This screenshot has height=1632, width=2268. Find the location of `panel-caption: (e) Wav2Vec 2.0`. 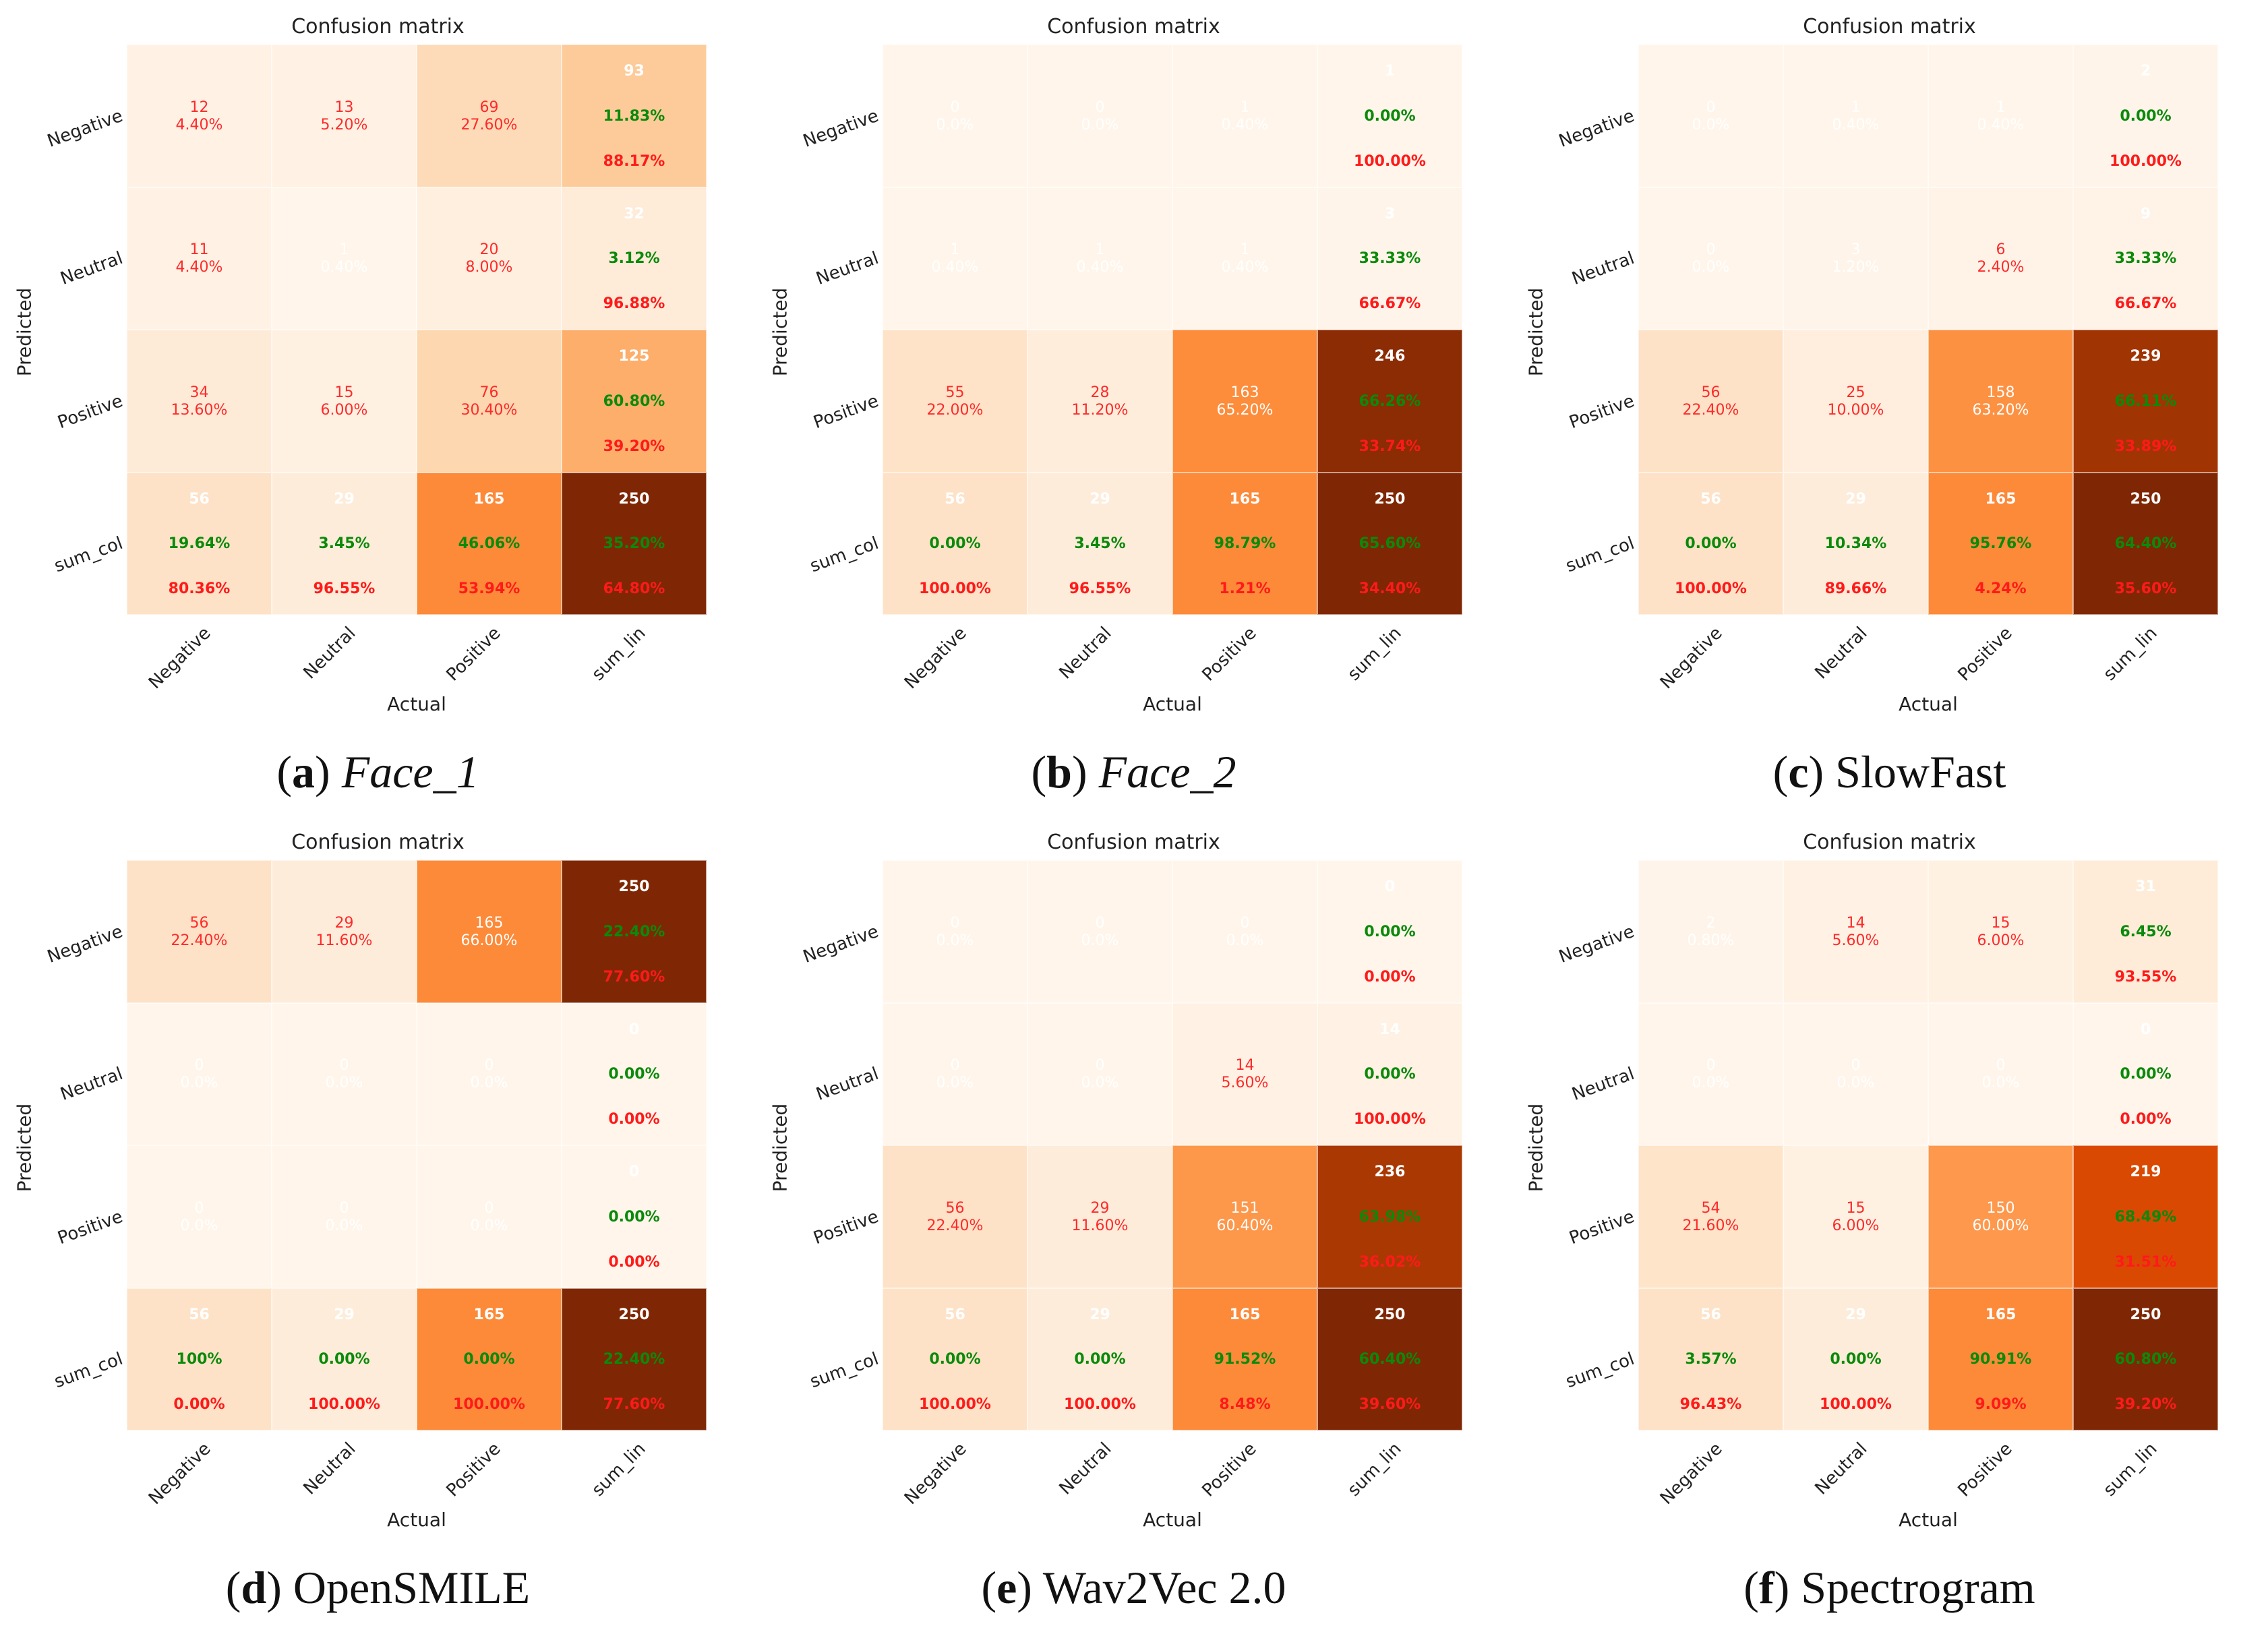

panel-caption: (e) Wav2Vec 2.0 is located at coordinates (1133, 1587).